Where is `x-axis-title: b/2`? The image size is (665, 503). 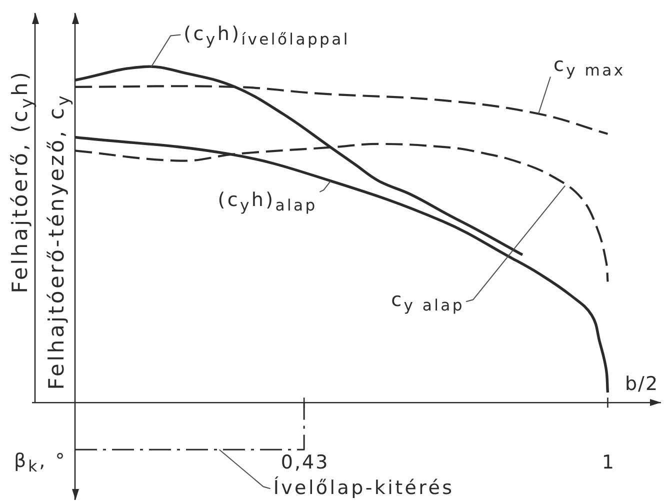
x-axis-title: b/2 is located at coordinates (642, 384).